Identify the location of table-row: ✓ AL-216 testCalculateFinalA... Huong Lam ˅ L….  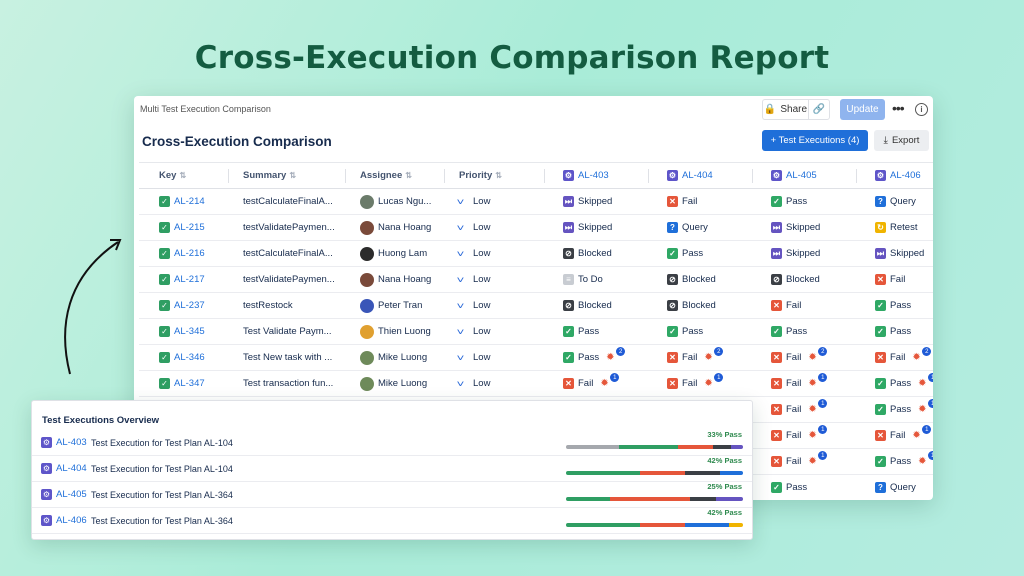
(536, 253).